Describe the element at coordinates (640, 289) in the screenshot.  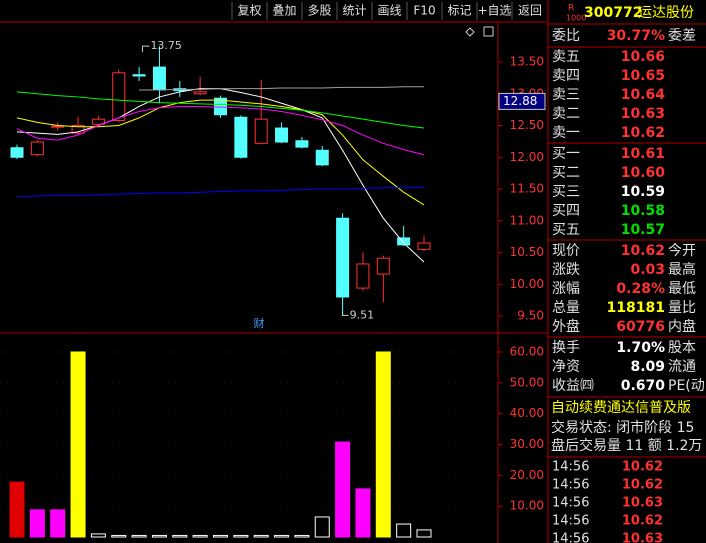
I see `quote-value: 0.28%` at that location.